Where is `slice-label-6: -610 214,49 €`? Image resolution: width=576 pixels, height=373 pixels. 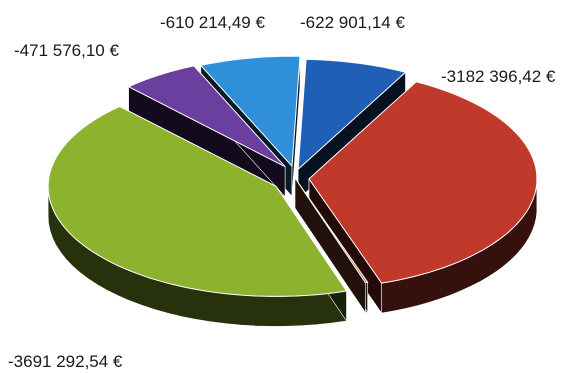
slice-label-6: -610 214,49 € is located at coordinates (212, 22).